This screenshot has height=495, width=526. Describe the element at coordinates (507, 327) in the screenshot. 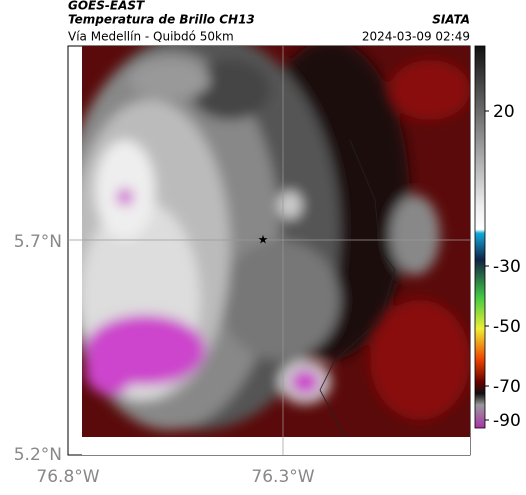

I see `colorbar-tick-label: -50` at that location.